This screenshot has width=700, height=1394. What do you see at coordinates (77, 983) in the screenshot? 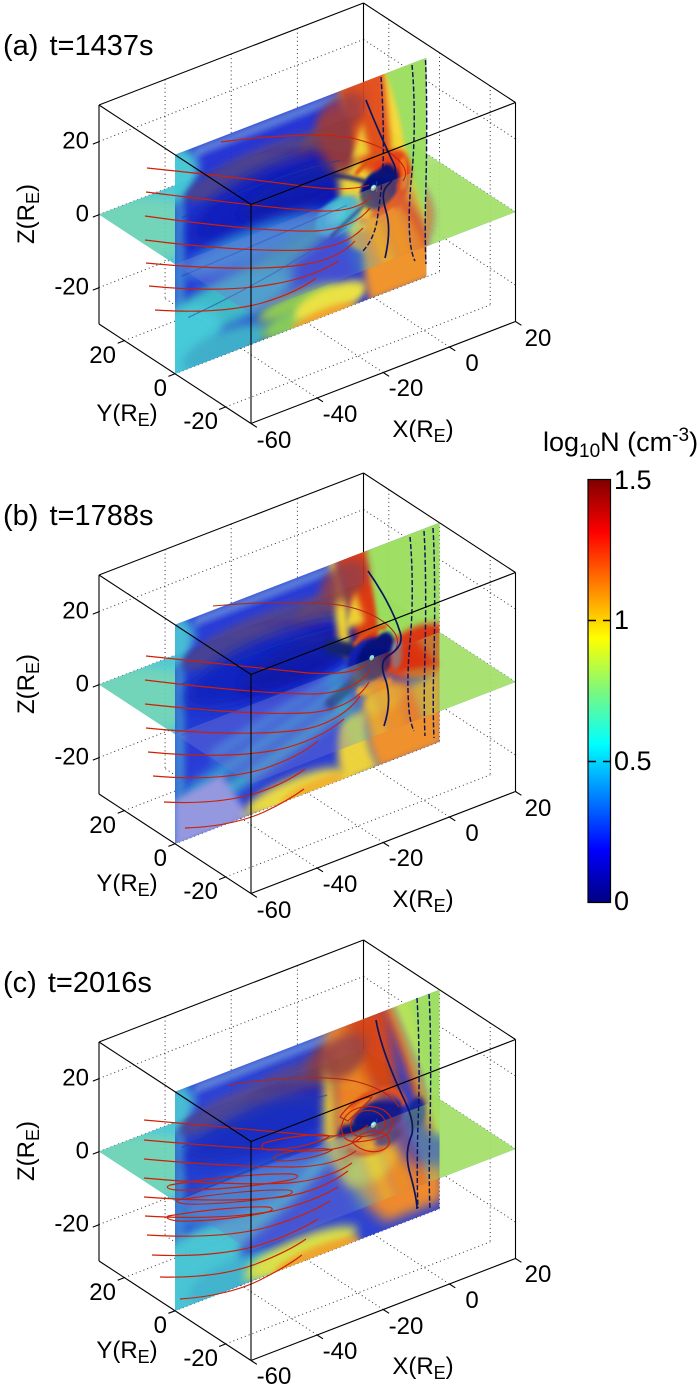
I see `svg-text:(c)t=2016s: (c) t=2016s` at bounding box center [77, 983].